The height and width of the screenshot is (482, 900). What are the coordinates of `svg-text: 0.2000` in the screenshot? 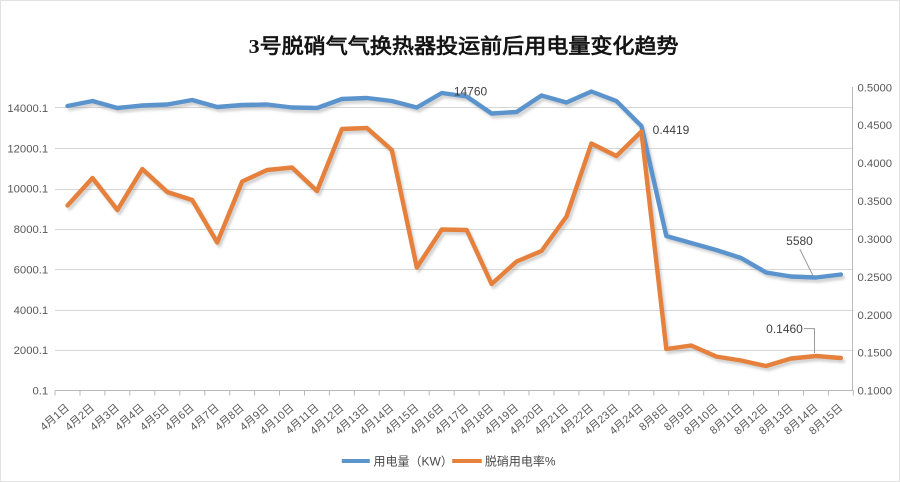 It's located at (875, 316).